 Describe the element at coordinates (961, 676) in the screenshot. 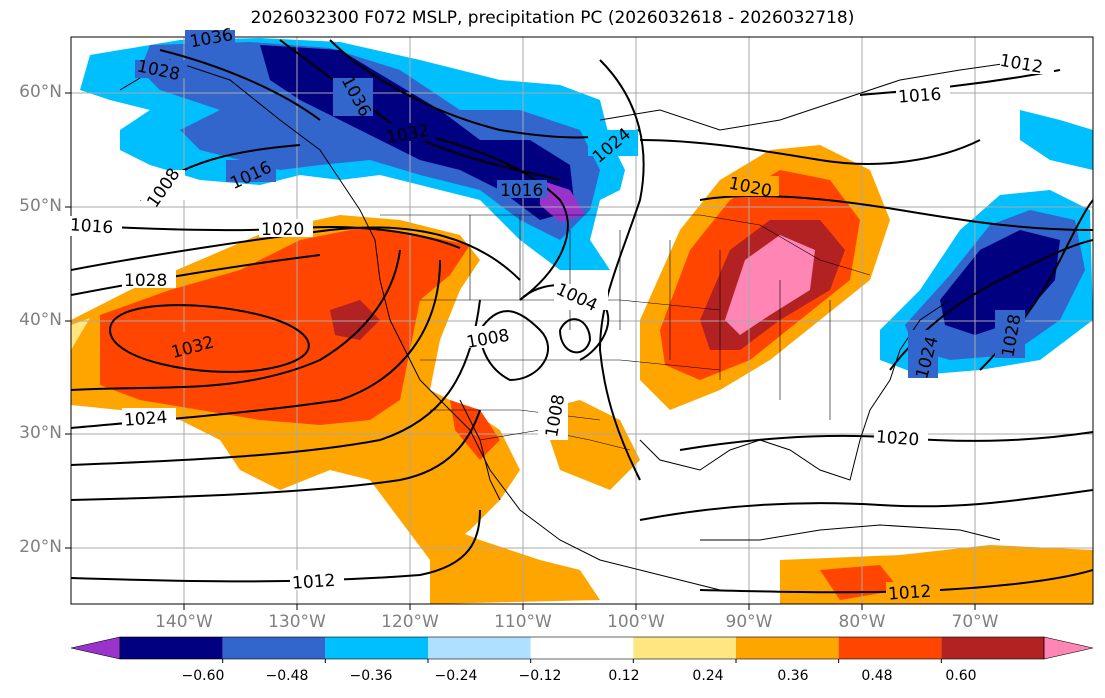

I see `colorbar-tick: 0.60` at that location.